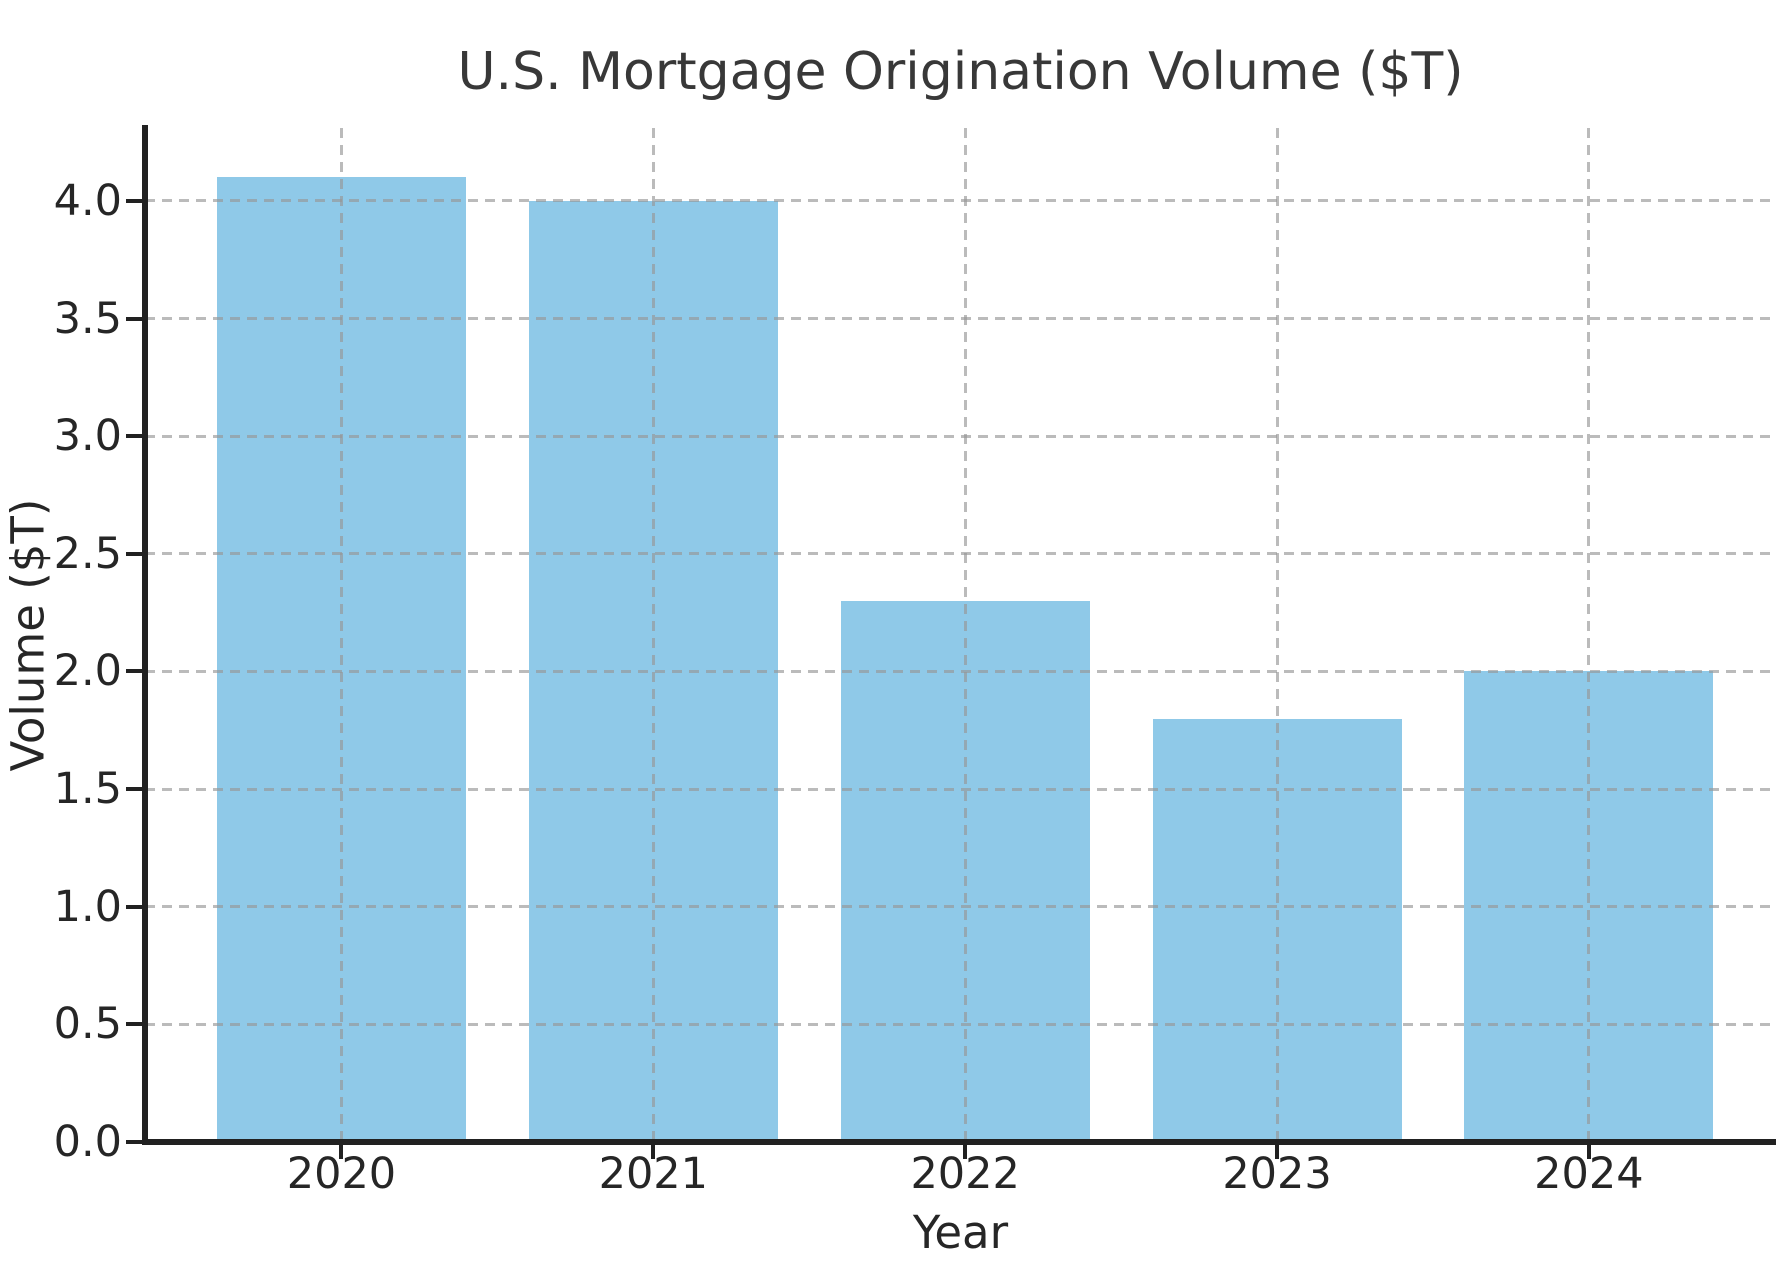  Describe the element at coordinates (959, 1142) in the screenshot. I see `x-axis-spine` at that location.